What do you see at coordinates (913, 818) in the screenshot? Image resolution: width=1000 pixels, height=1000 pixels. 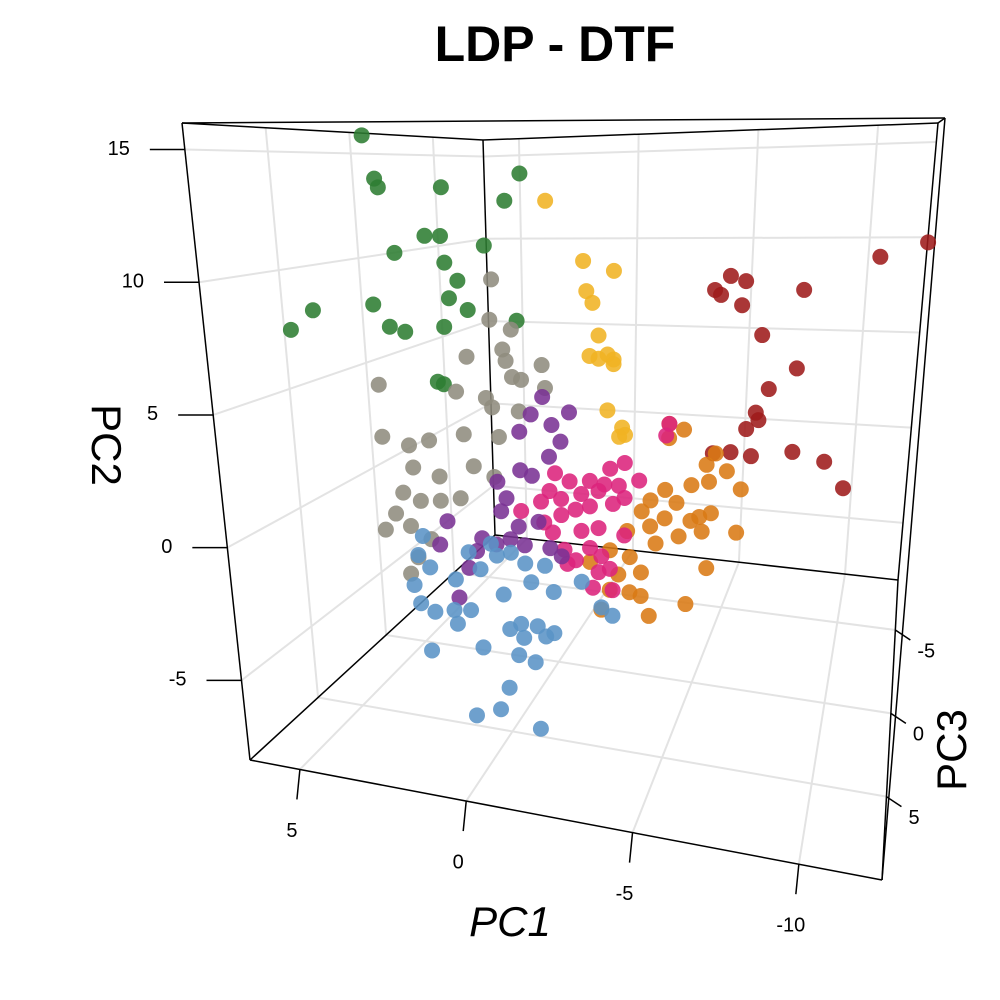 I see `z-tick-label: 5` at bounding box center [913, 818].